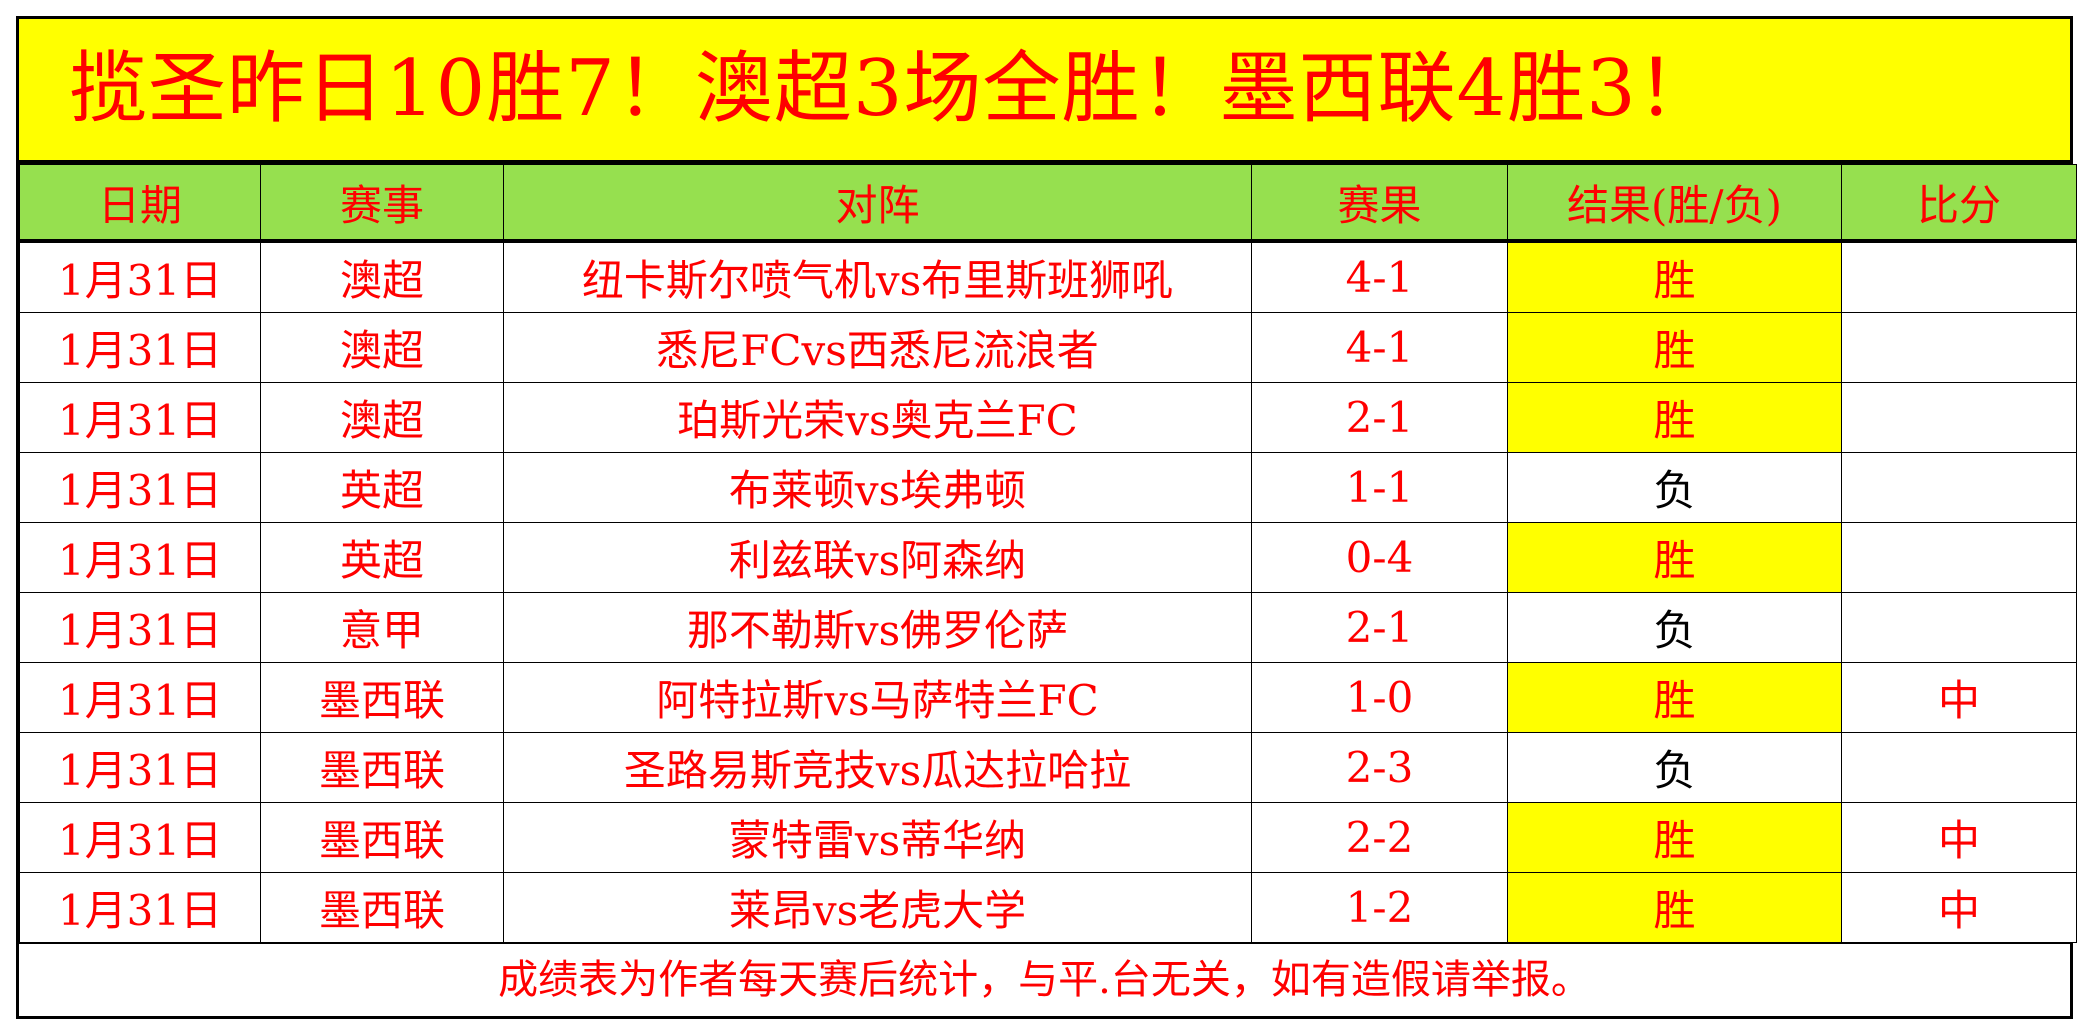 This screenshot has height=1036, width=2088. I want to click on score-cell: 2-3, so click(1379, 767).